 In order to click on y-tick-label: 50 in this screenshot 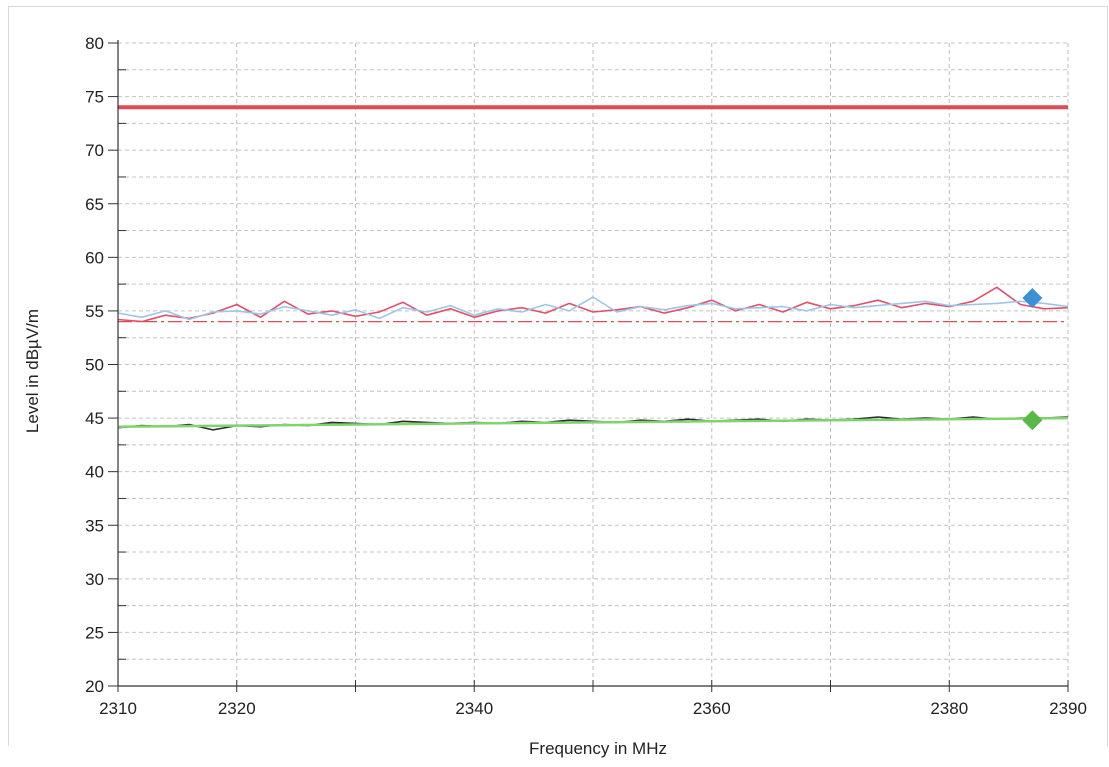, I will do `click(94, 365)`.